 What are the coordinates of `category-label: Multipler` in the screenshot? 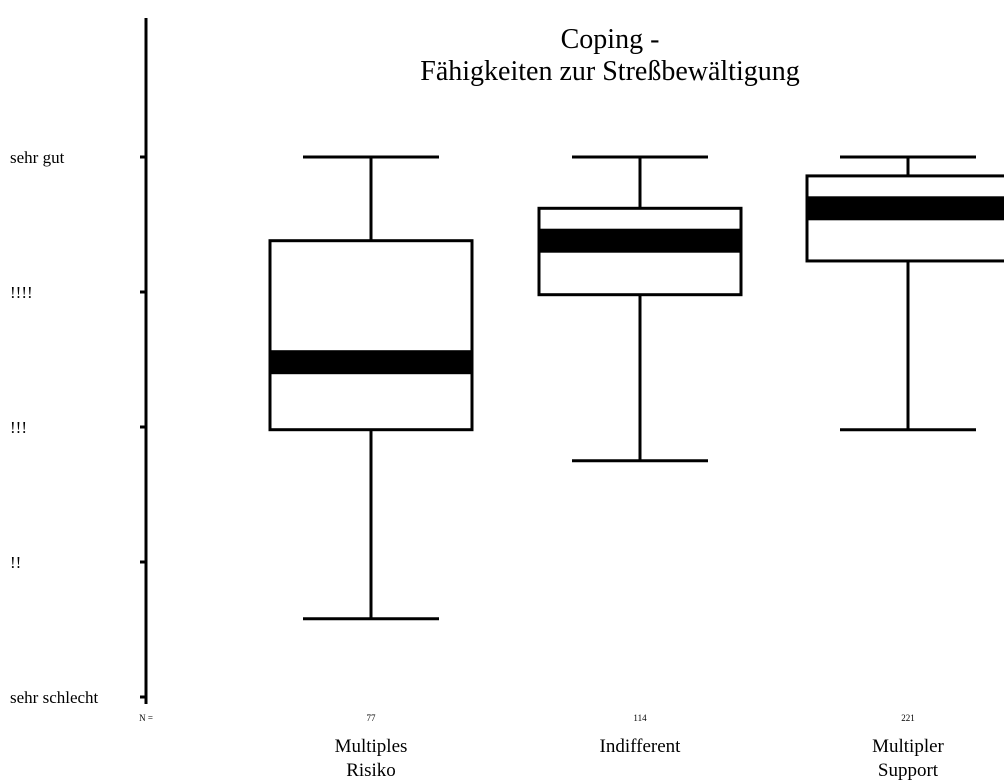 It's located at (908, 746).